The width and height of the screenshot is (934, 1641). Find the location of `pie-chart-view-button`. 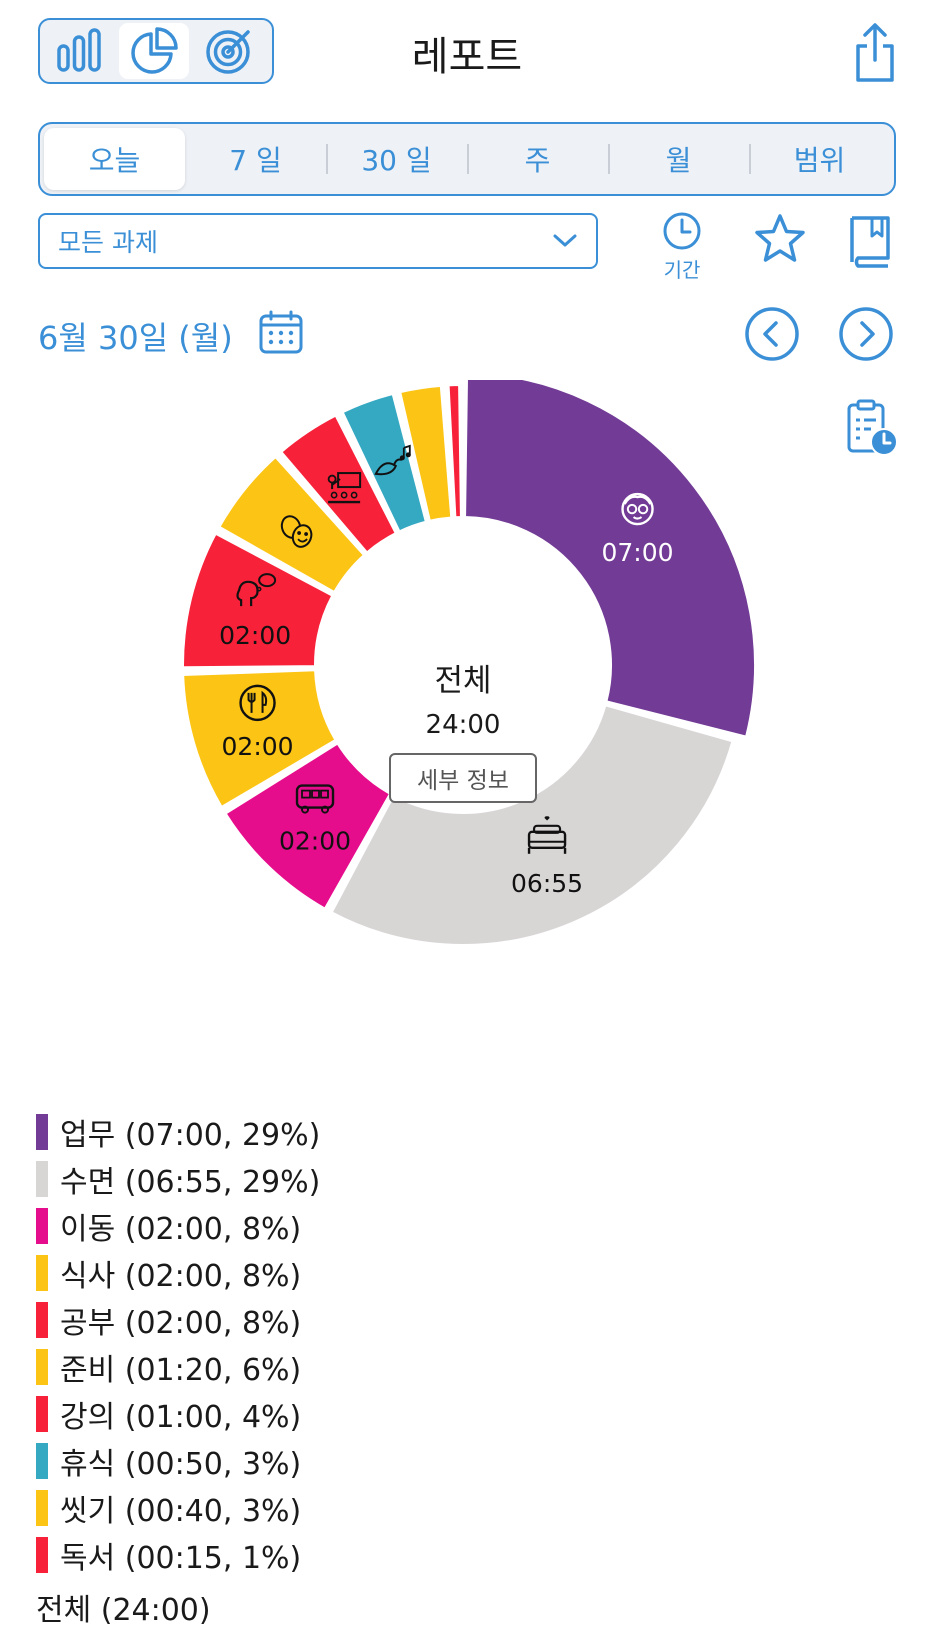

pie-chart-view-button is located at coordinates (154, 51).